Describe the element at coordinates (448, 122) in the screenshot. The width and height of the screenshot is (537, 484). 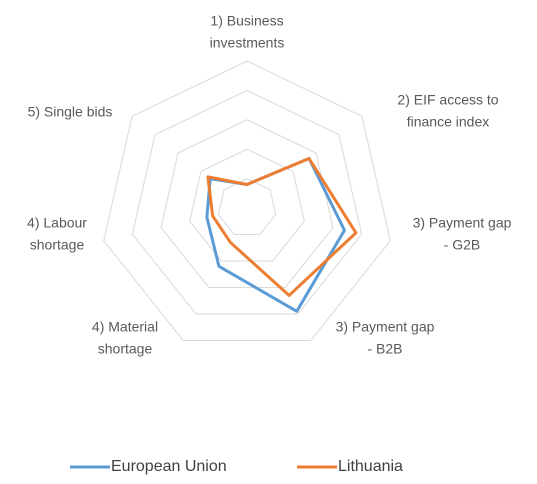
I see `axis-label: finance index` at that location.